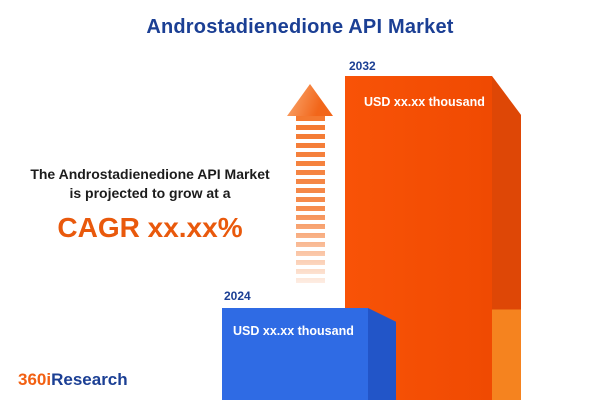 The image size is (600, 400). Describe the element at coordinates (237, 296) in the screenshot. I see `bar-2024-year-label: 2024` at that location.